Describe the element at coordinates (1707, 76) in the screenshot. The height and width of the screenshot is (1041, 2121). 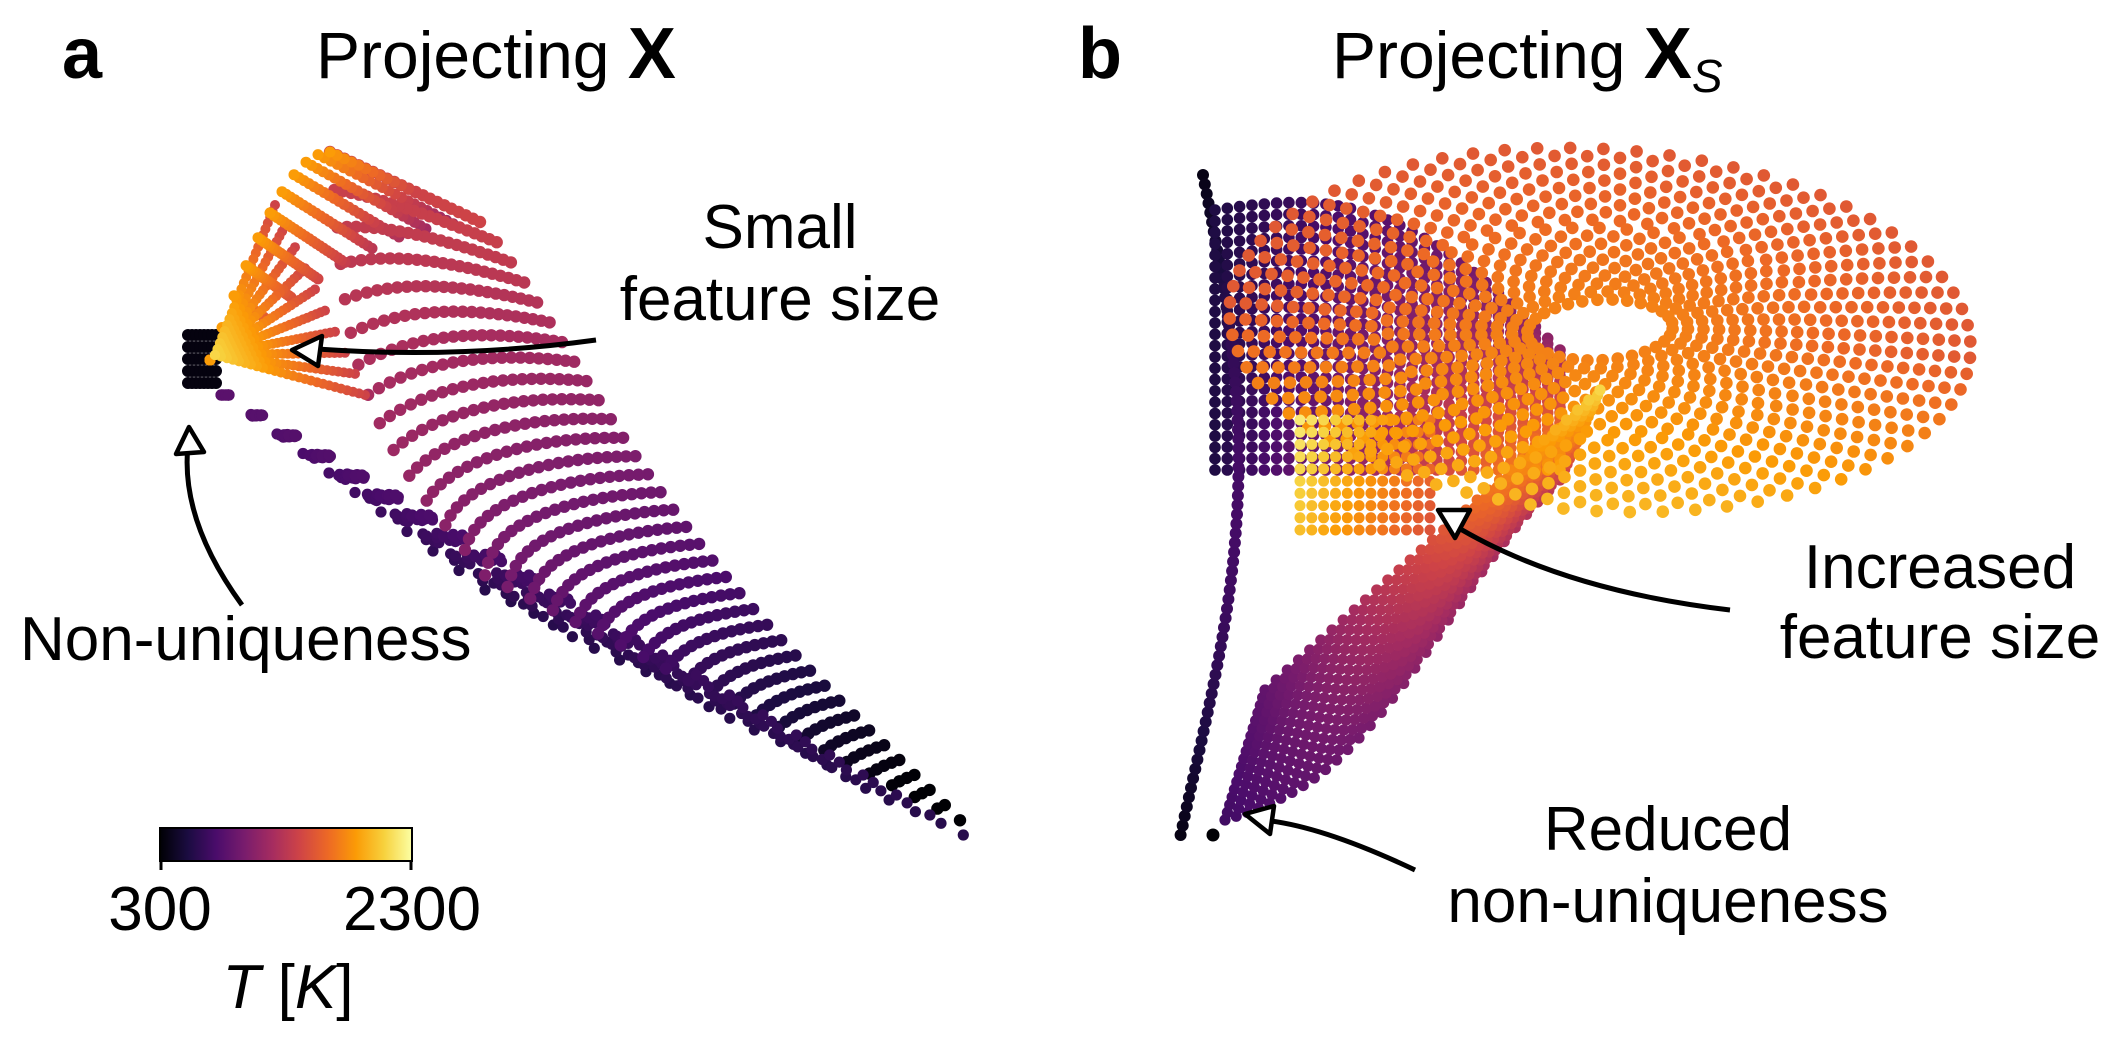
I see `panel-b-title-subscript: S` at that location.